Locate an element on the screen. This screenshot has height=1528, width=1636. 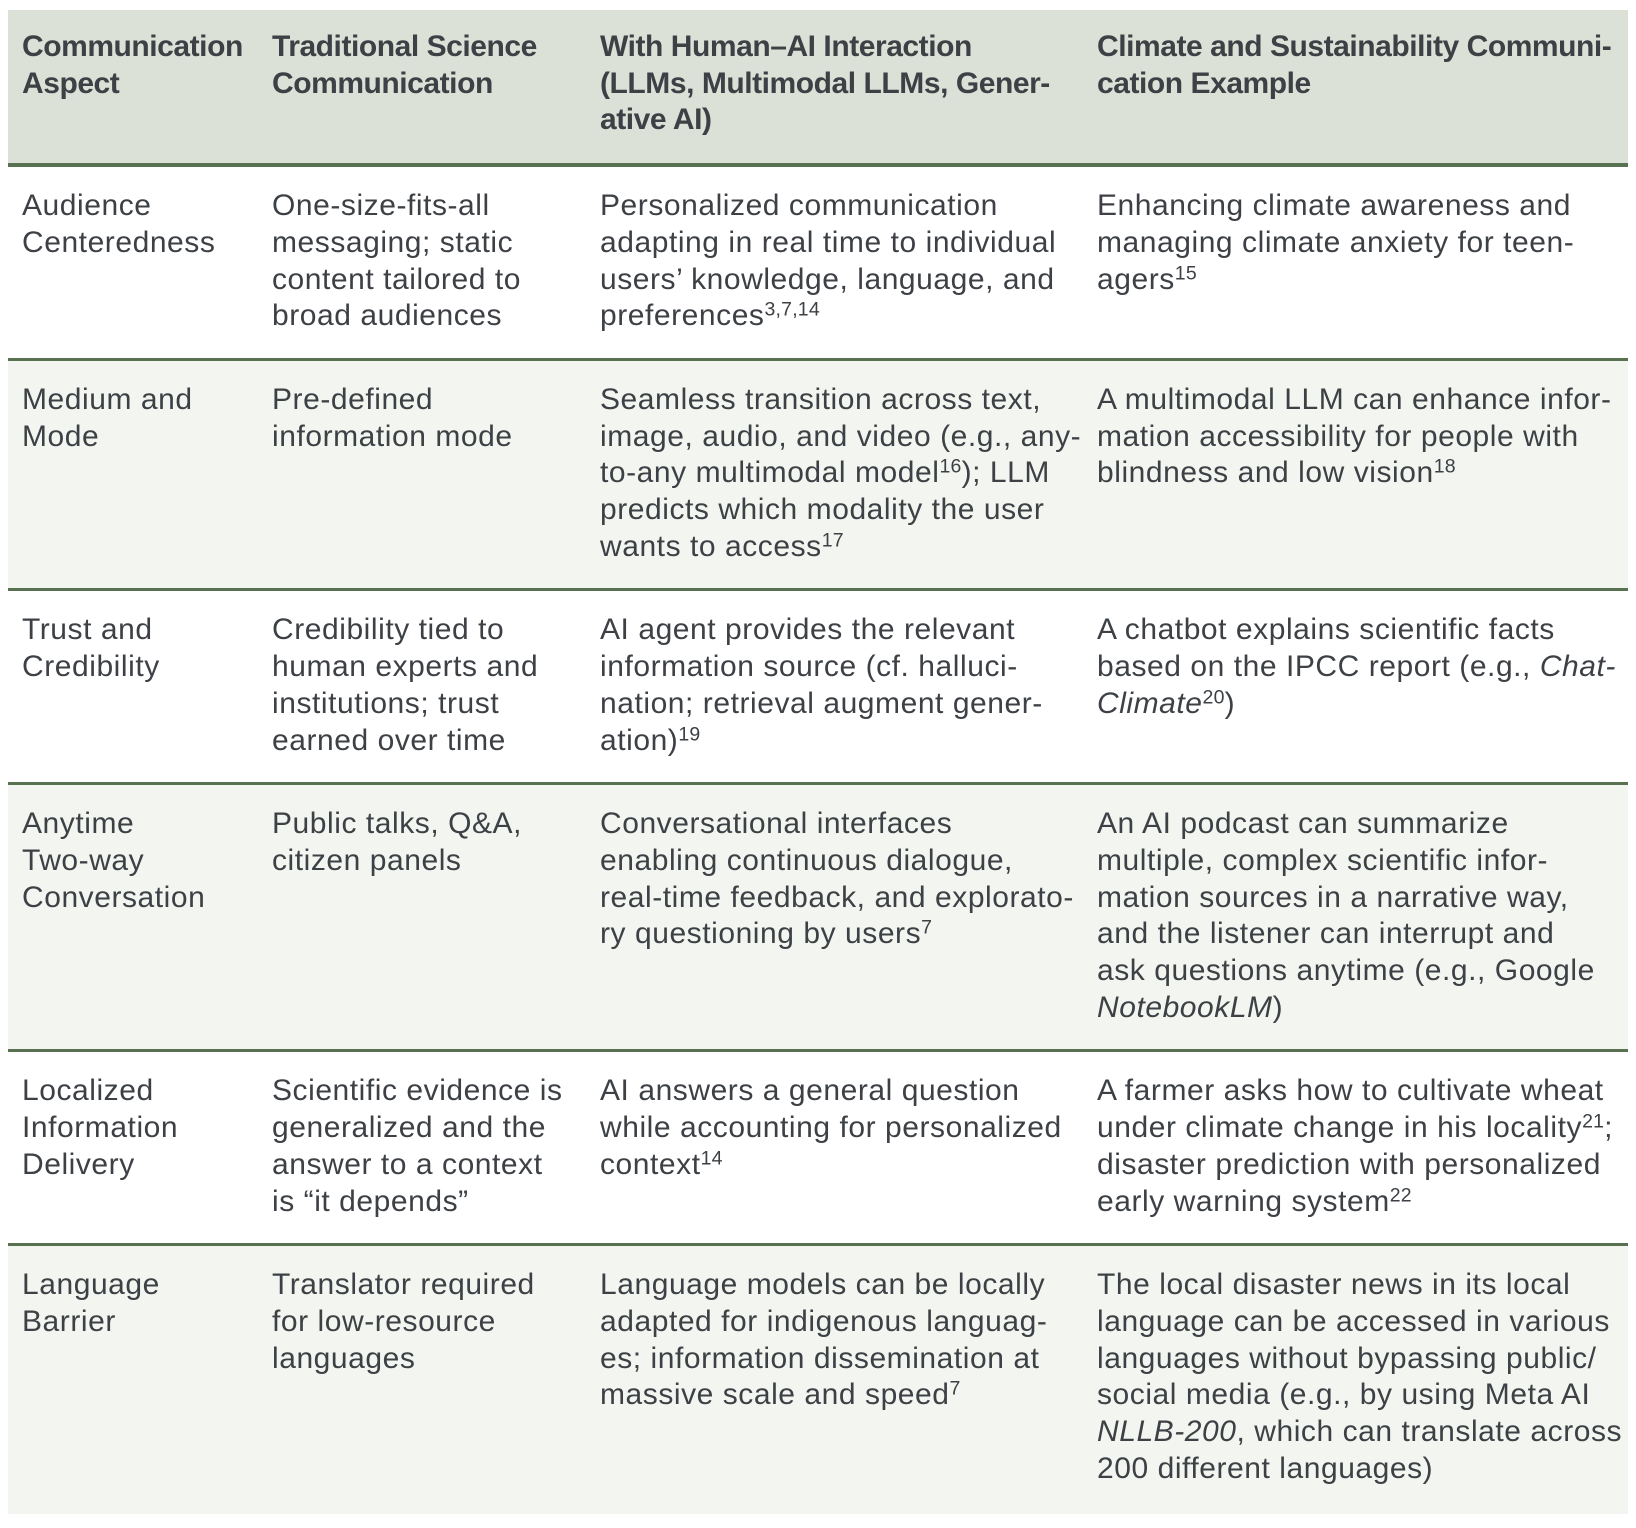
cell-aspect: Anytime Two-way Conversation is located at coordinates (133, 917).